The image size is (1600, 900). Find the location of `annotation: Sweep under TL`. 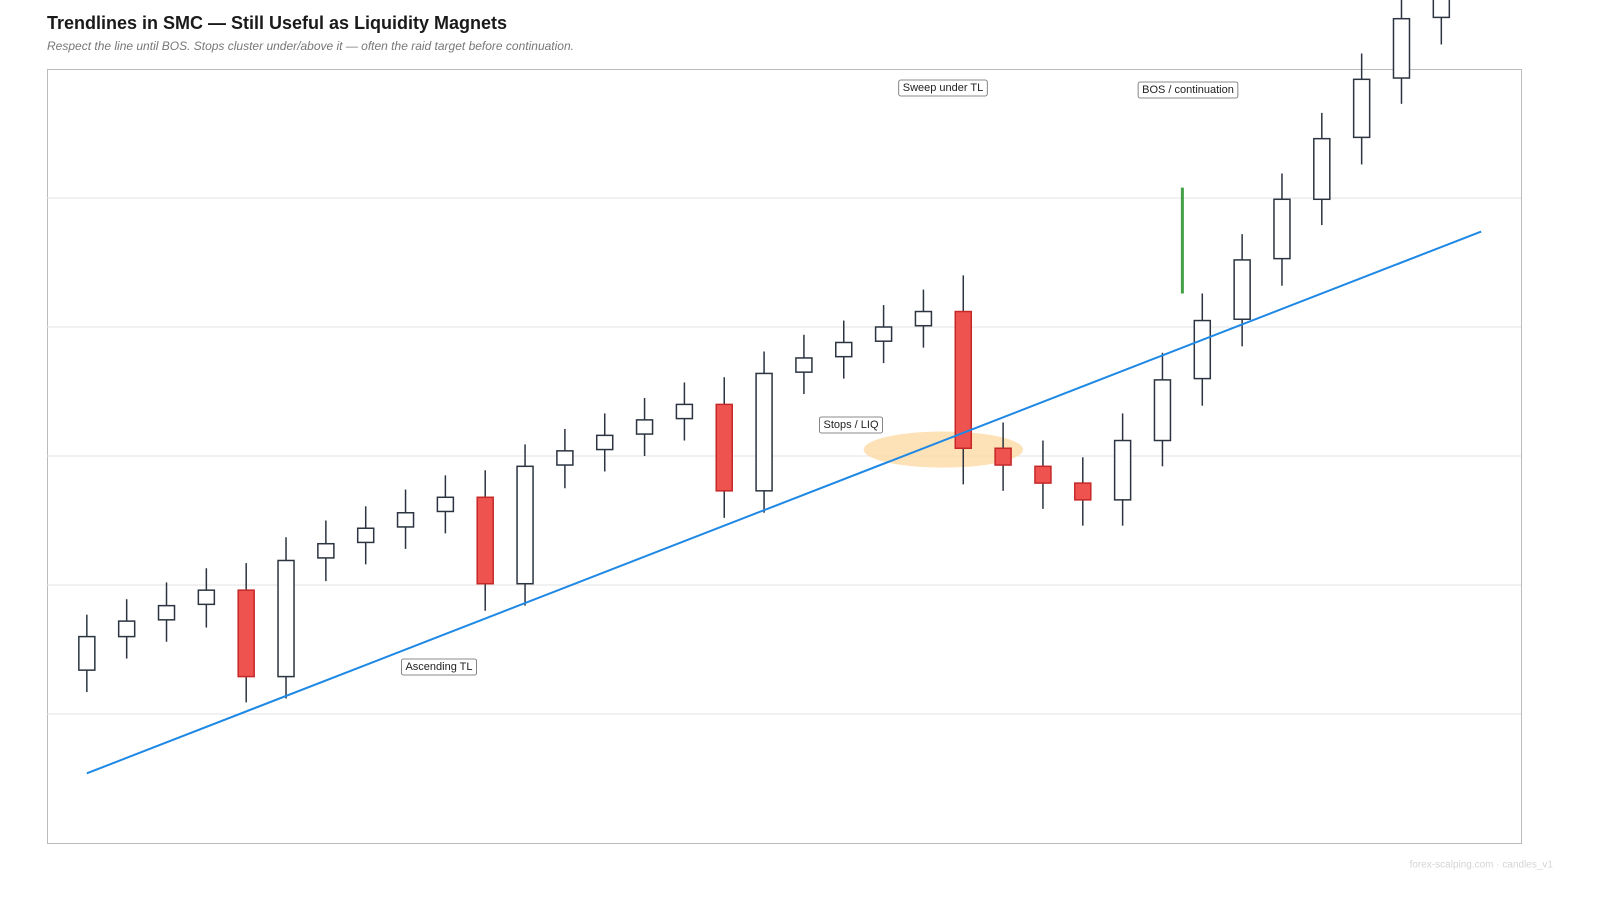

annotation: Sweep under TL is located at coordinates (943, 88).